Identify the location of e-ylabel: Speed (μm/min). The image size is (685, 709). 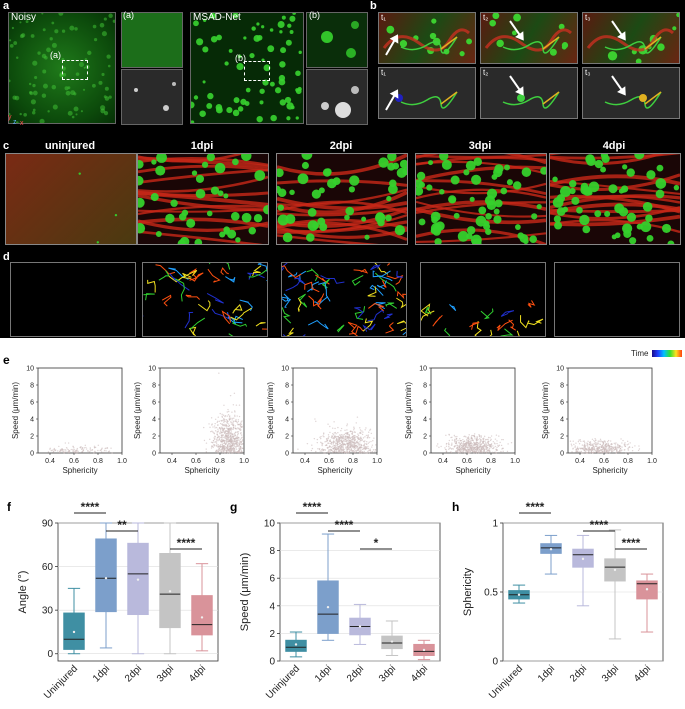
(15, 410).